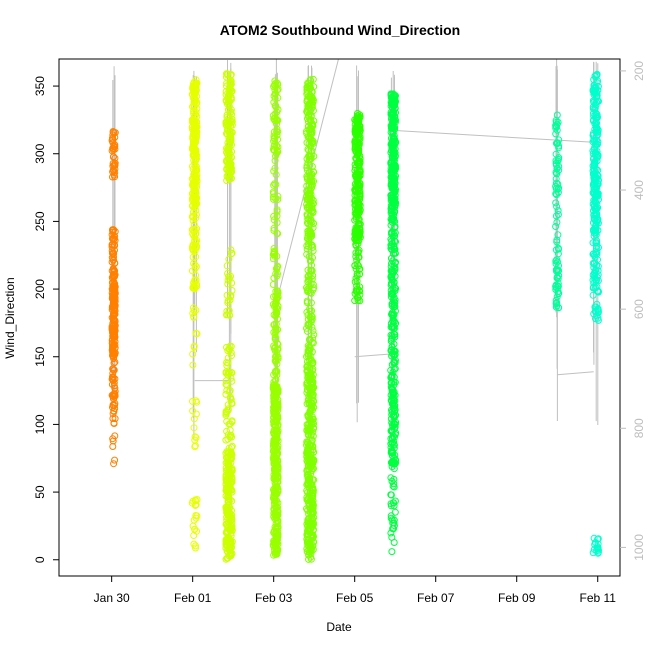 The height and width of the screenshot is (650, 650). What do you see at coordinates (308, 178) in the screenshot?
I see `pressure-trace-line` at bounding box center [308, 178].